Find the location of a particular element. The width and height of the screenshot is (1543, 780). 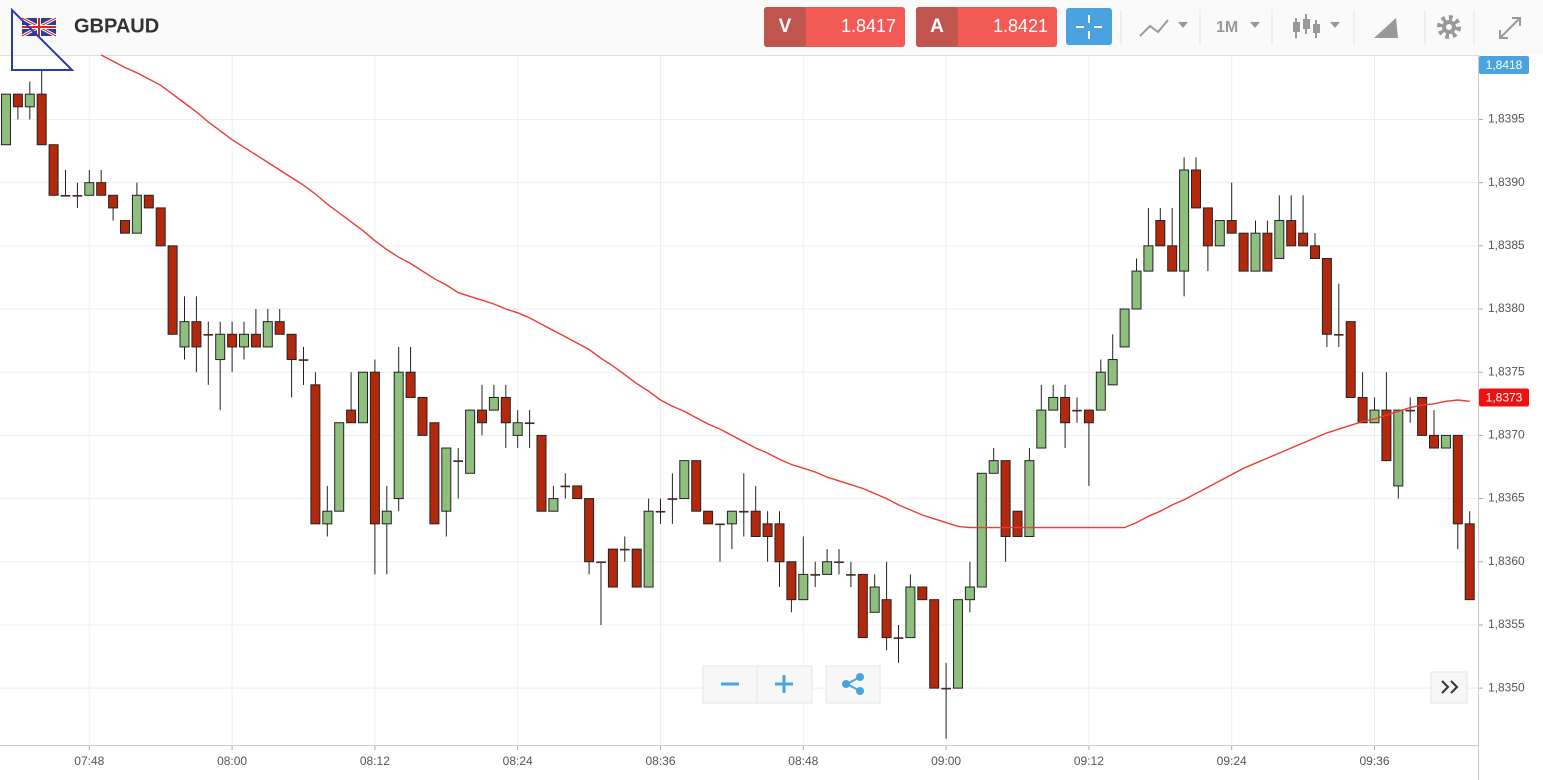

price-tag-label: 1,8373 is located at coordinates (1504, 398).